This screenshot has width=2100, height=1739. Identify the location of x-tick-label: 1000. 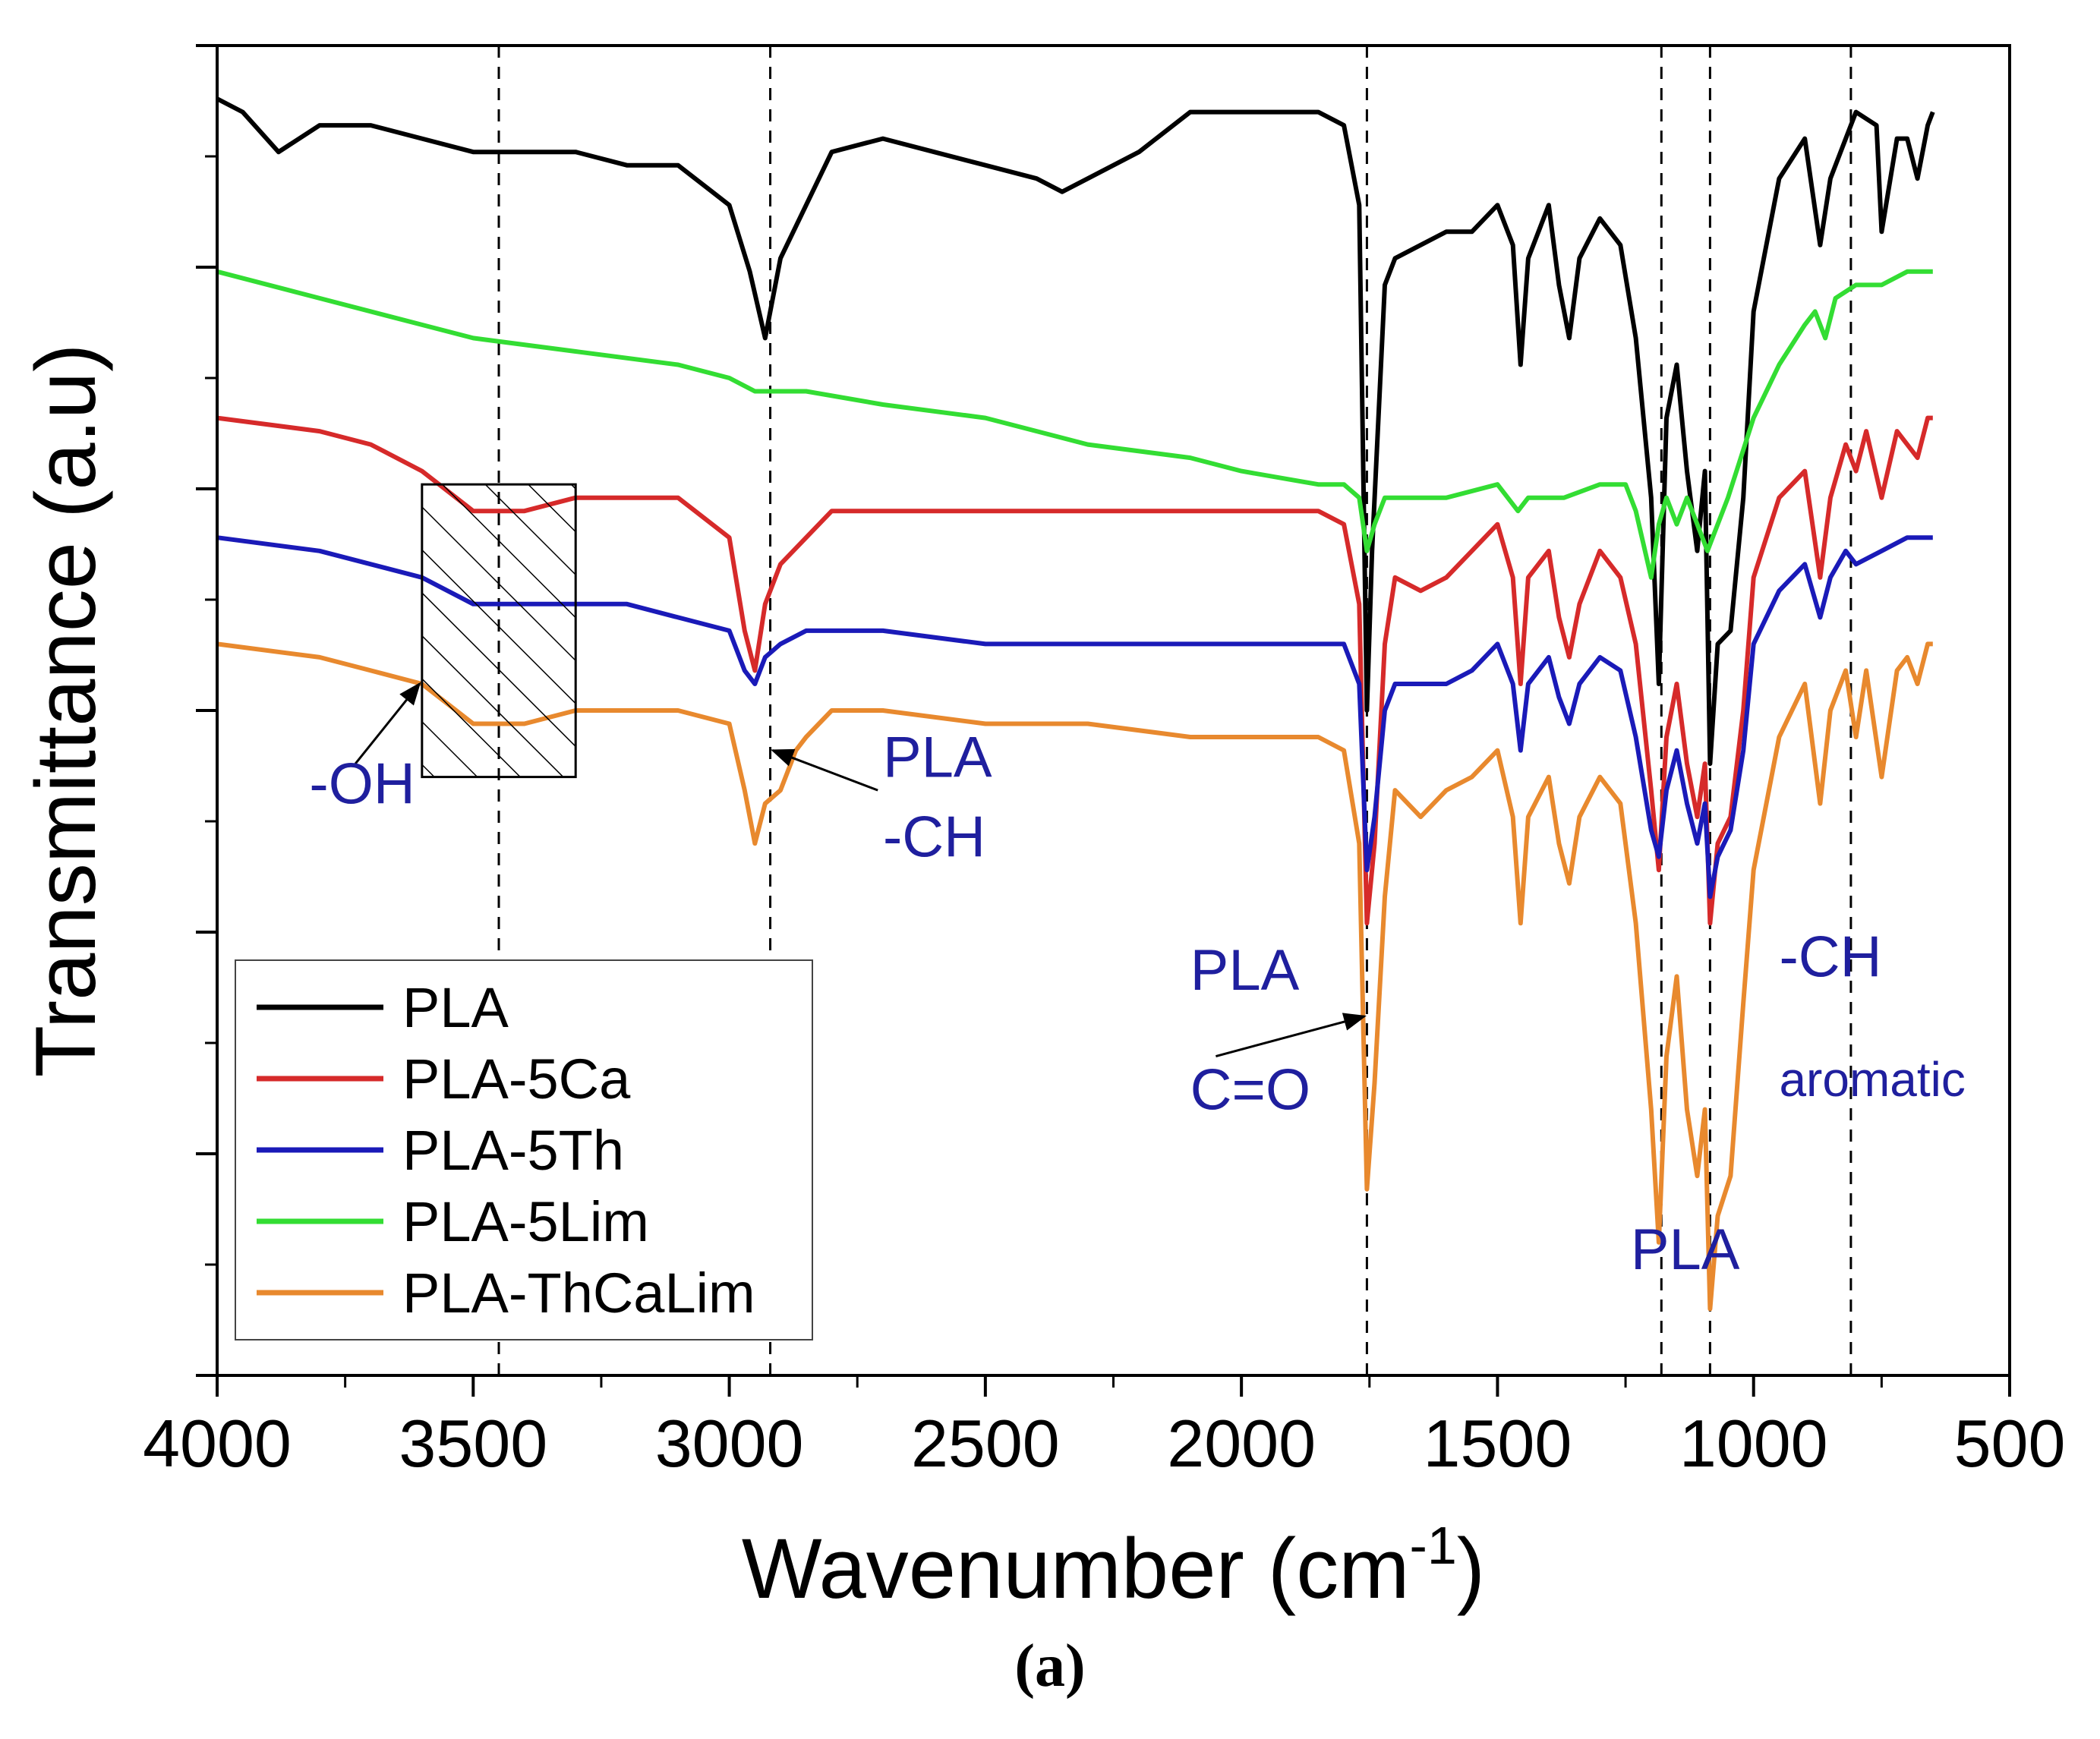
(1753, 1443).